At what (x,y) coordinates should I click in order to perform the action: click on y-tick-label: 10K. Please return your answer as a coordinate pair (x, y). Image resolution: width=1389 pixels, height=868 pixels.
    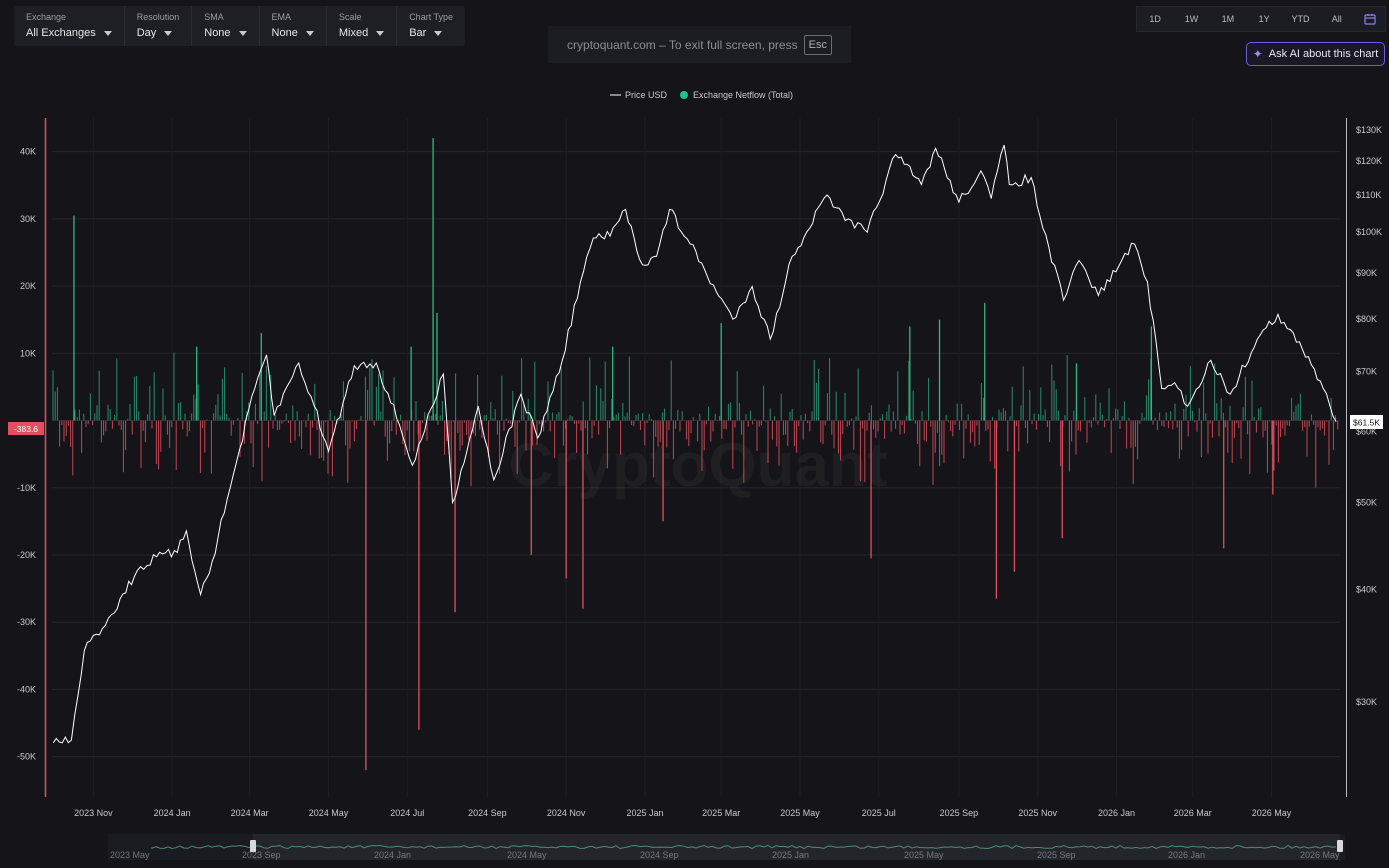
    Looking at the image, I should click on (28, 353).